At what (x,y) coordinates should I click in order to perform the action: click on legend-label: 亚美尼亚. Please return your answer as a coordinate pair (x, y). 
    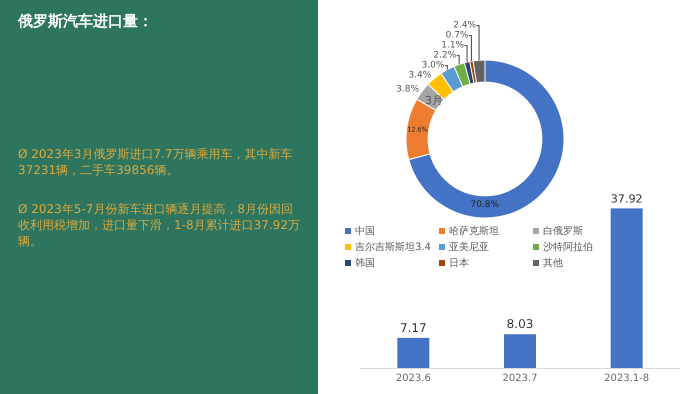
    Looking at the image, I should click on (468, 247).